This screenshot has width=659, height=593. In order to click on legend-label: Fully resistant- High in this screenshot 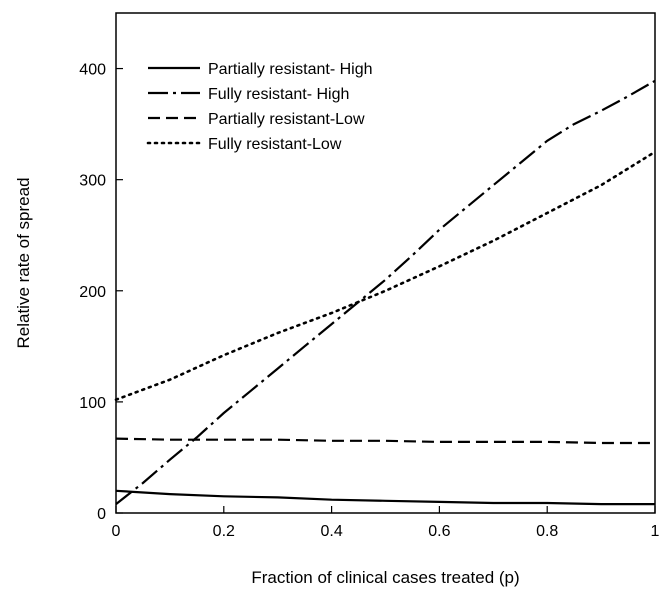, I will do `click(278, 94)`.